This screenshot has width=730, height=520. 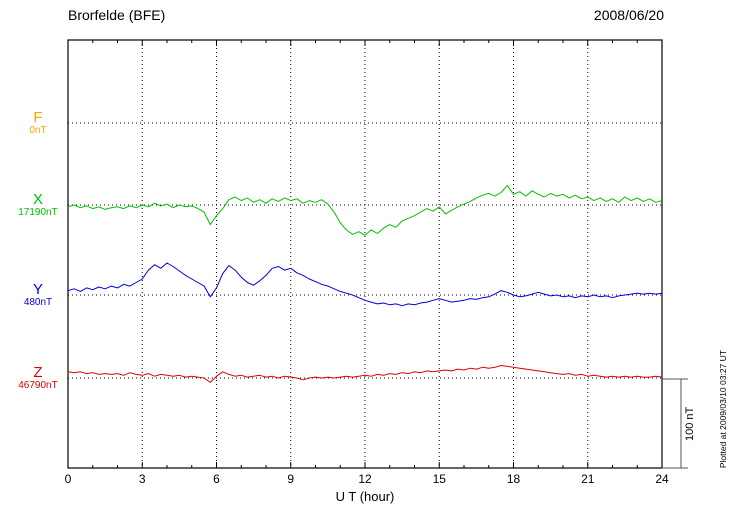 I want to click on component-baseline-F: 0nT, so click(x=38, y=130).